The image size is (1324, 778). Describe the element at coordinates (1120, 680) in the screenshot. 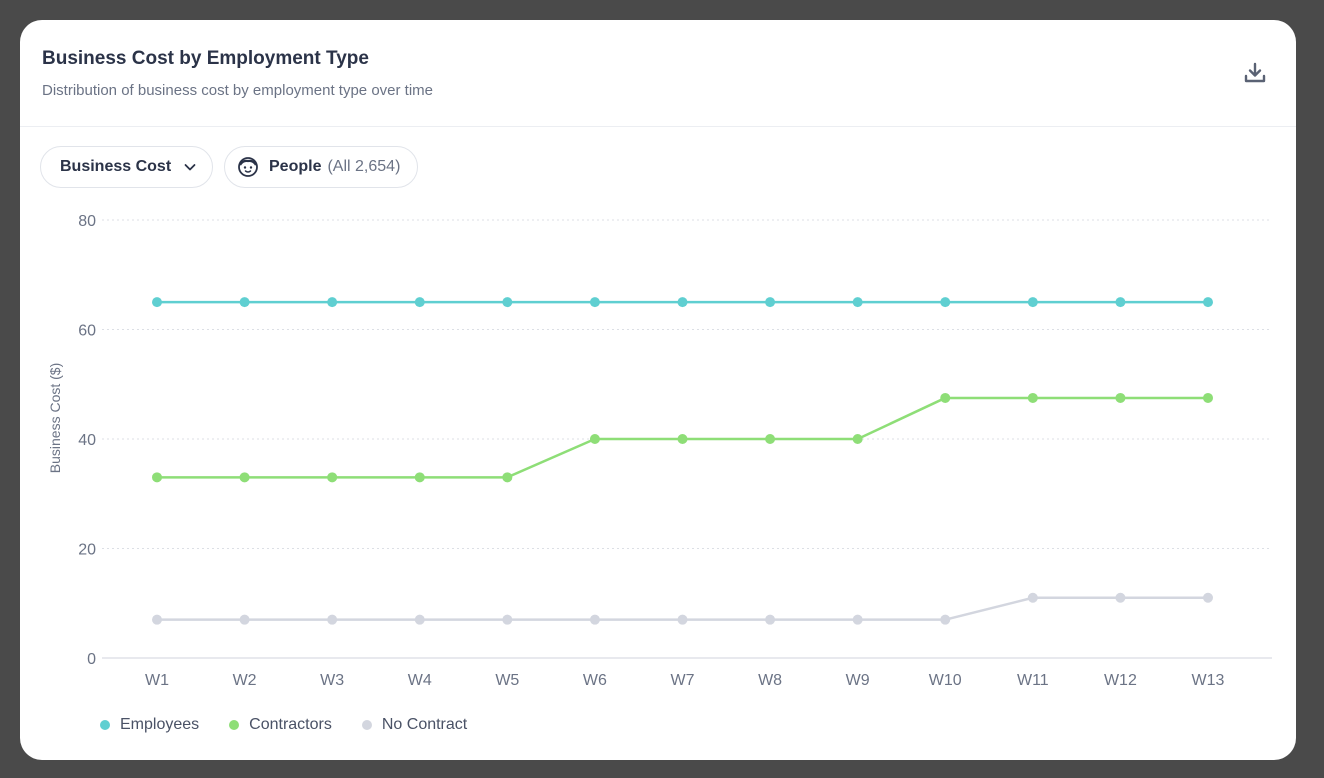

I see `x-tick-label: W12` at that location.